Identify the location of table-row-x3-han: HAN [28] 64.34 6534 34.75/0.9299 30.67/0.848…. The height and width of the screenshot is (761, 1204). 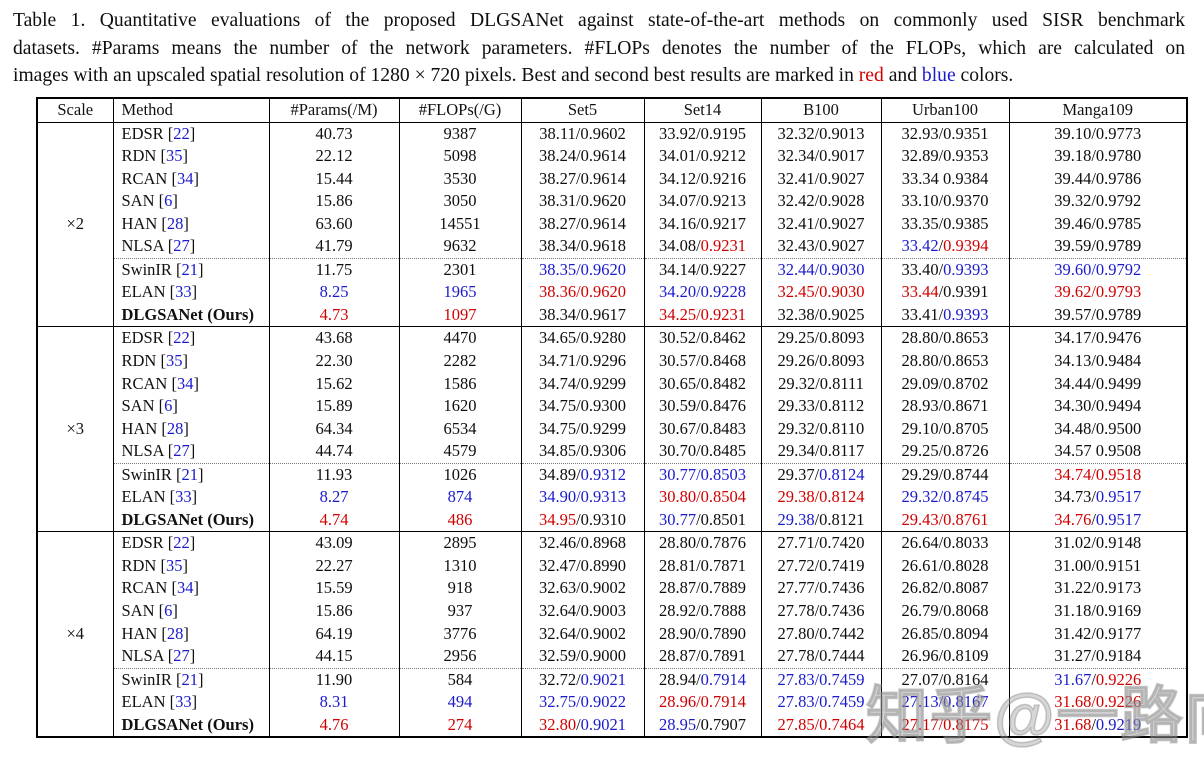
(612, 429).